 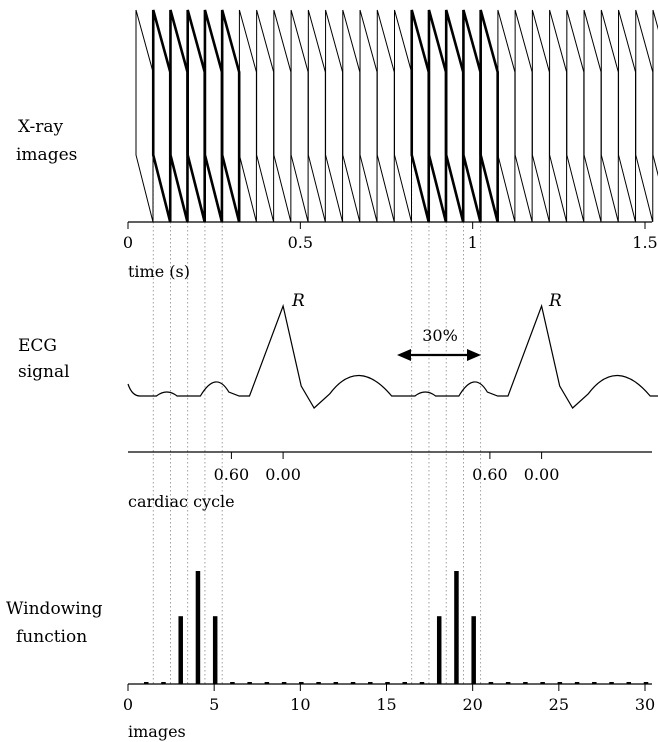 What do you see at coordinates (559, 704) in the screenshot?
I see `image-tick-label: 25` at bounding box center [559, 704].